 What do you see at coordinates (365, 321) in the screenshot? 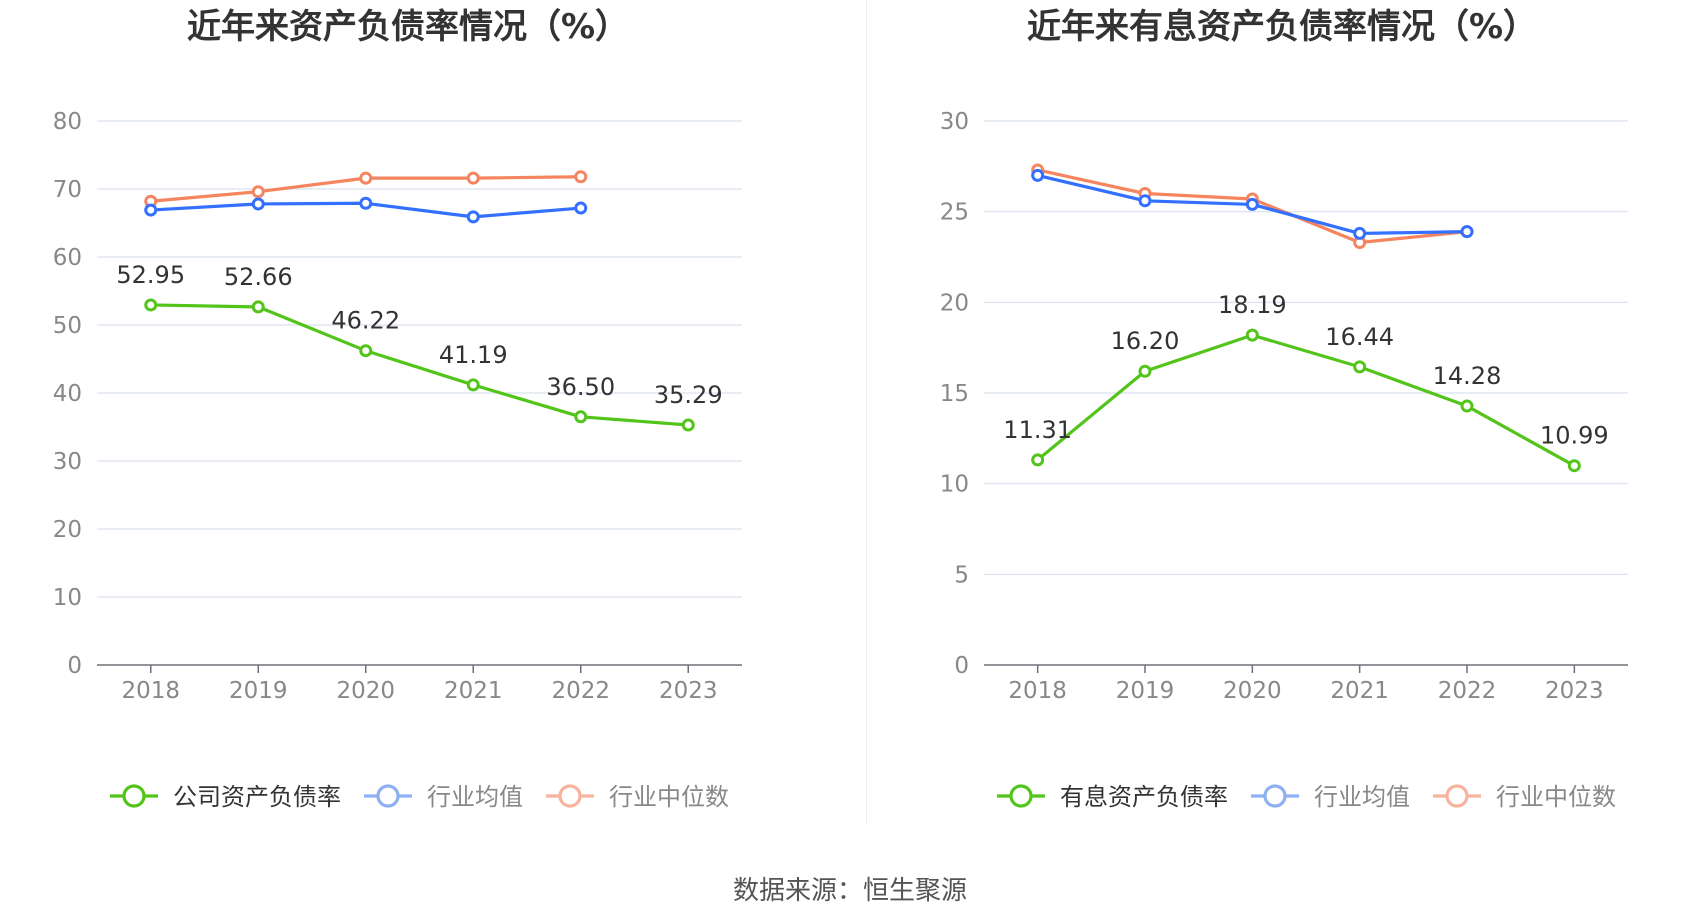
I see `data-label: 46.22` at bounding box center [365, 321].